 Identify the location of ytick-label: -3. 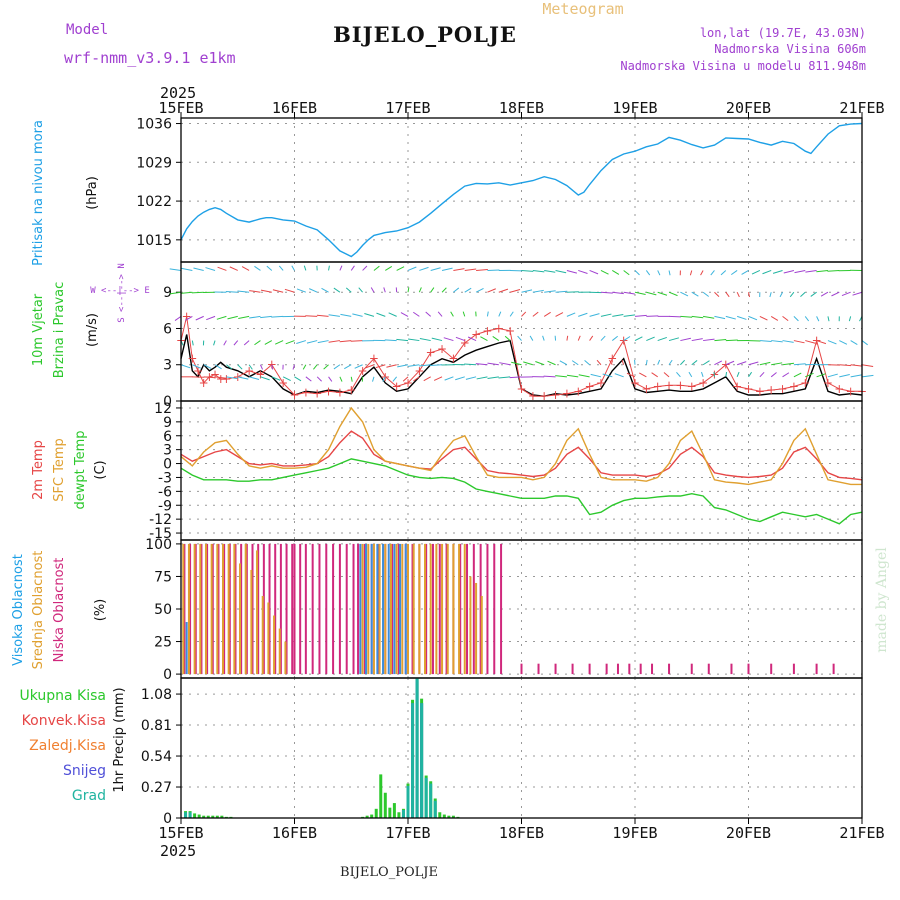
(165, 478).